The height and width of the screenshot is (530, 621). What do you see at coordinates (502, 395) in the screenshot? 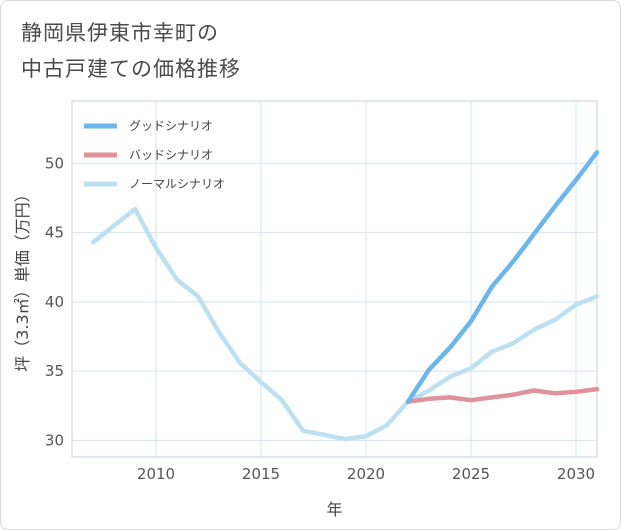
I see `series-line-bad` at bounding box center [502, 395].